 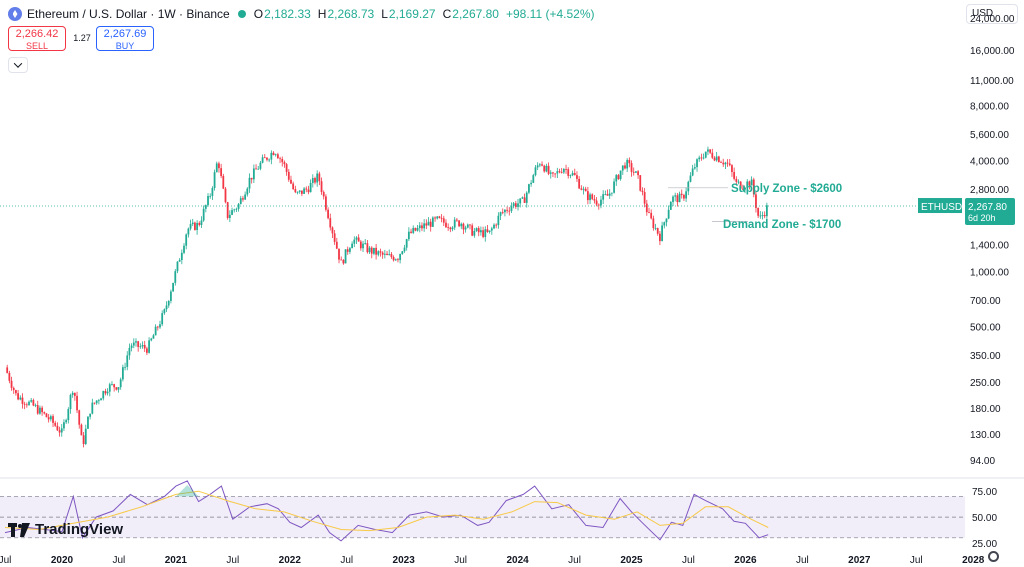 I want to click on x-tick-label: 2020, so click(x=62, y=560).